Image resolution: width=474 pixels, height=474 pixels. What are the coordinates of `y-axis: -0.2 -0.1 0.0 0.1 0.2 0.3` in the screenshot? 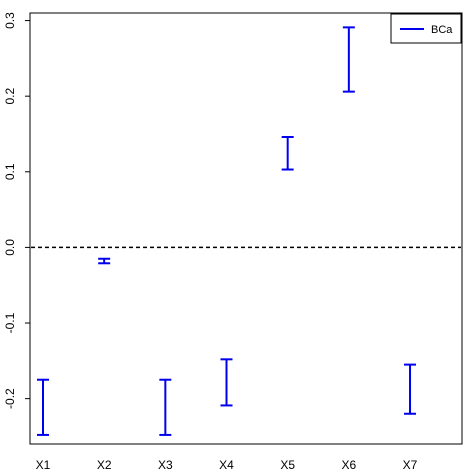 It's located at (16, 210).